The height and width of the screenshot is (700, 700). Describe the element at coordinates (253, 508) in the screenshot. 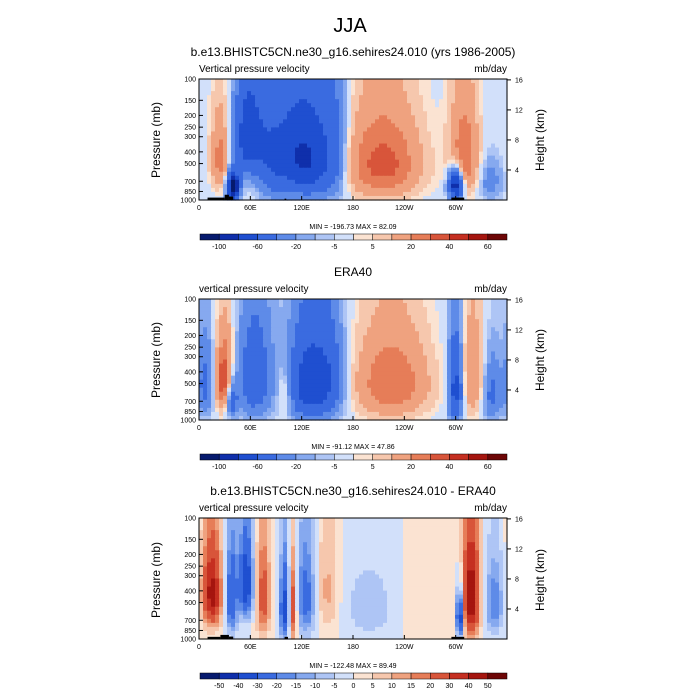

I see `panel-3-left-string: vertical pressure velocity` at that location.